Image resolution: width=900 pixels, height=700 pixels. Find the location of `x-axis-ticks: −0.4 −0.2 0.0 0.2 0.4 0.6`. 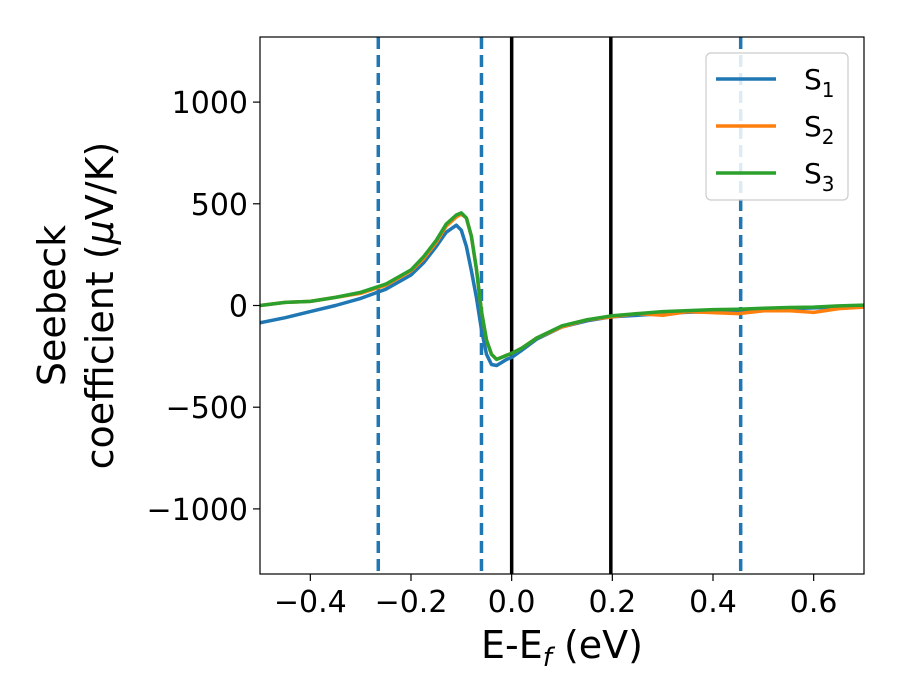

x-axis-ticks: −0.4 −0.2 0.0 0.2 0.4 0.6 is located at coordinates (556, 597).